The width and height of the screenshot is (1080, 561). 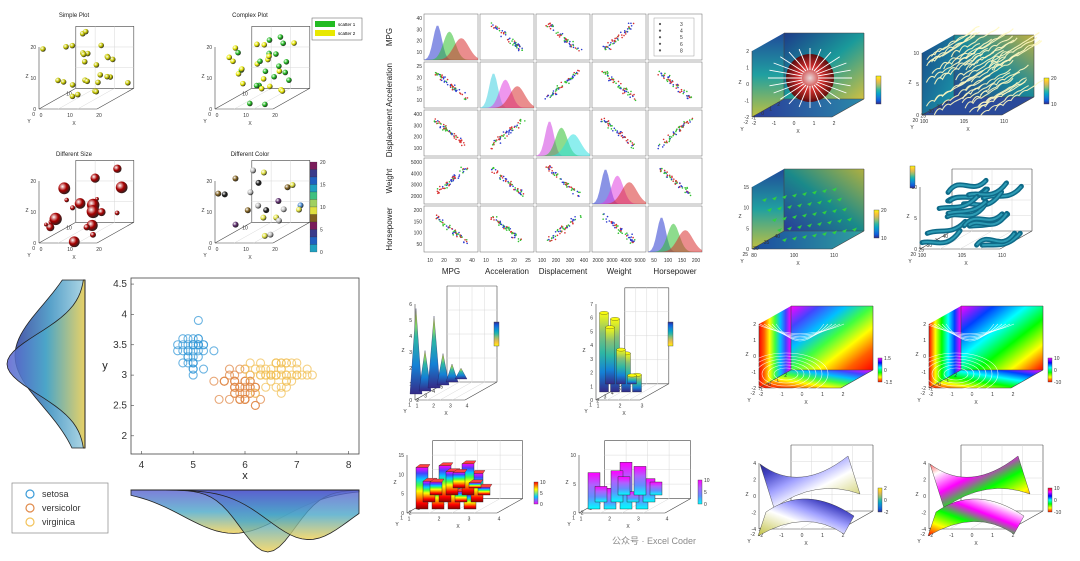 What do you see at coordinates (245, 228) in the screenshot?
I see `y-tick-label: 10` at bounding box center [245, 228].